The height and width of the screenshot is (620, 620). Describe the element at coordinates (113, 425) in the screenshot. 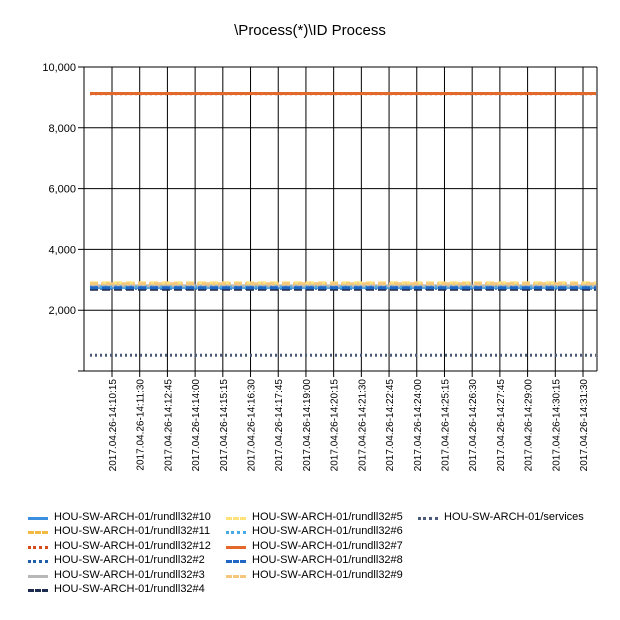

I see `x-tick-label: 2017.04.26-14:10:15` at that location.